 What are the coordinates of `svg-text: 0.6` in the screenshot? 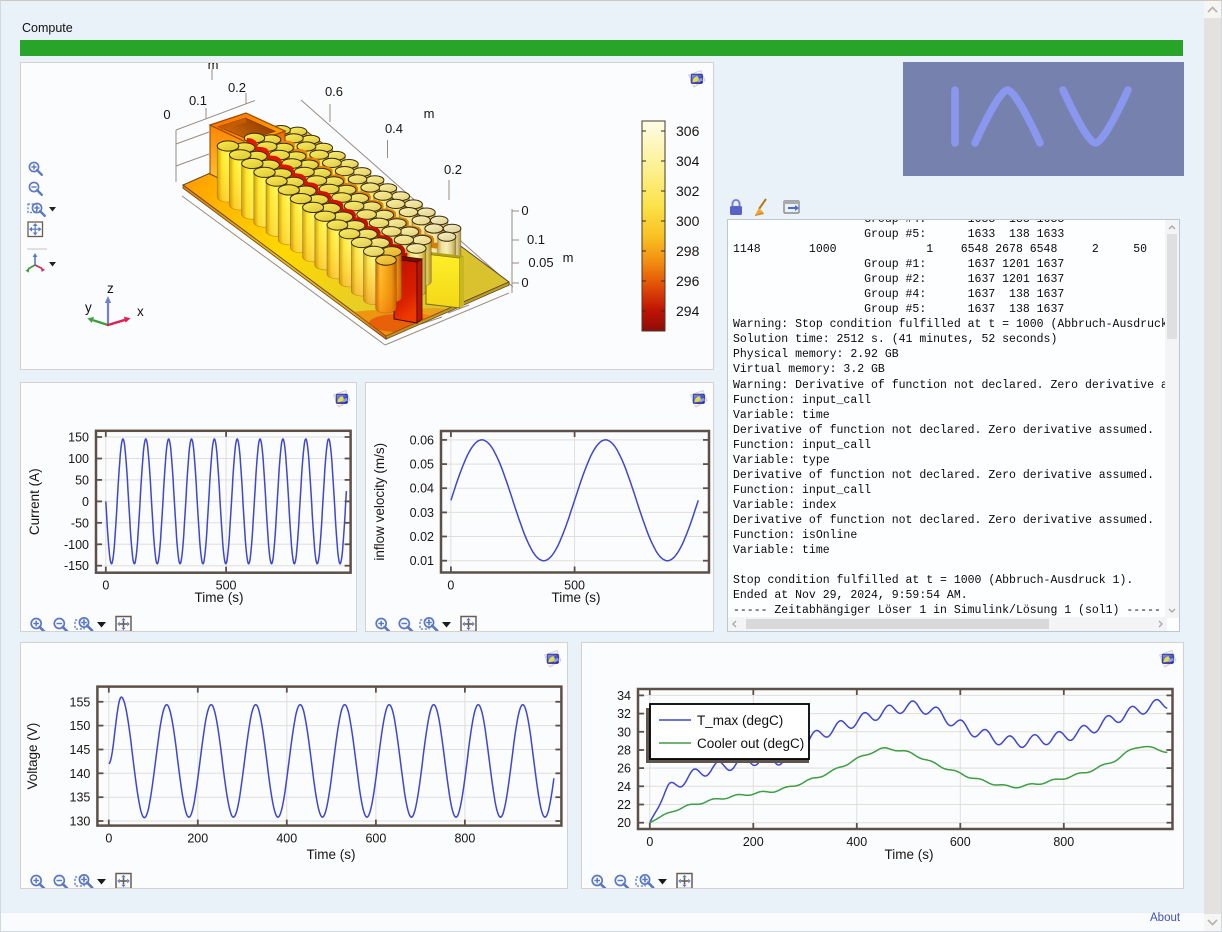 It's located at (334, 91).